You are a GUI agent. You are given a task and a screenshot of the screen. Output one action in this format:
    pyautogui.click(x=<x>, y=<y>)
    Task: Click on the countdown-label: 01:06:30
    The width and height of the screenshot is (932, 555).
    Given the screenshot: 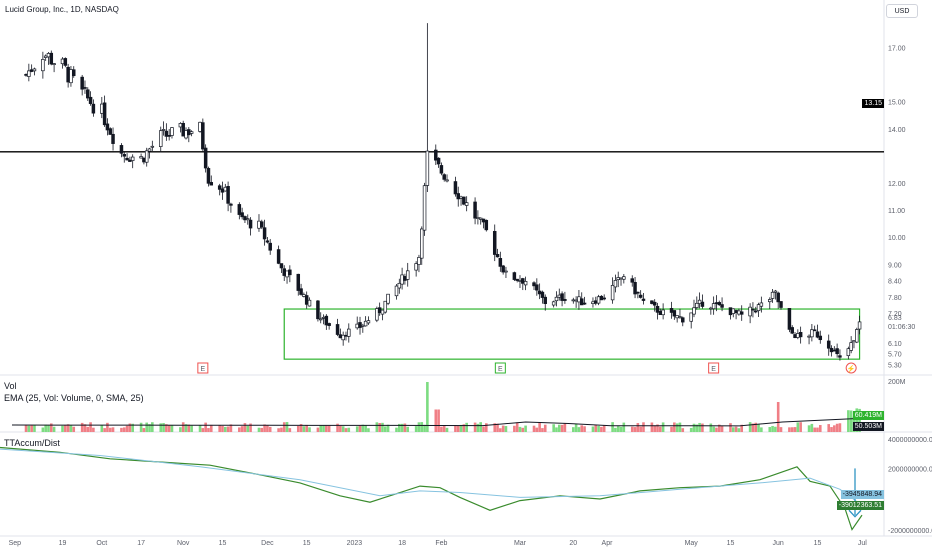 What is the action you would take?
    pyautogui.click(x=901, y=327)
    